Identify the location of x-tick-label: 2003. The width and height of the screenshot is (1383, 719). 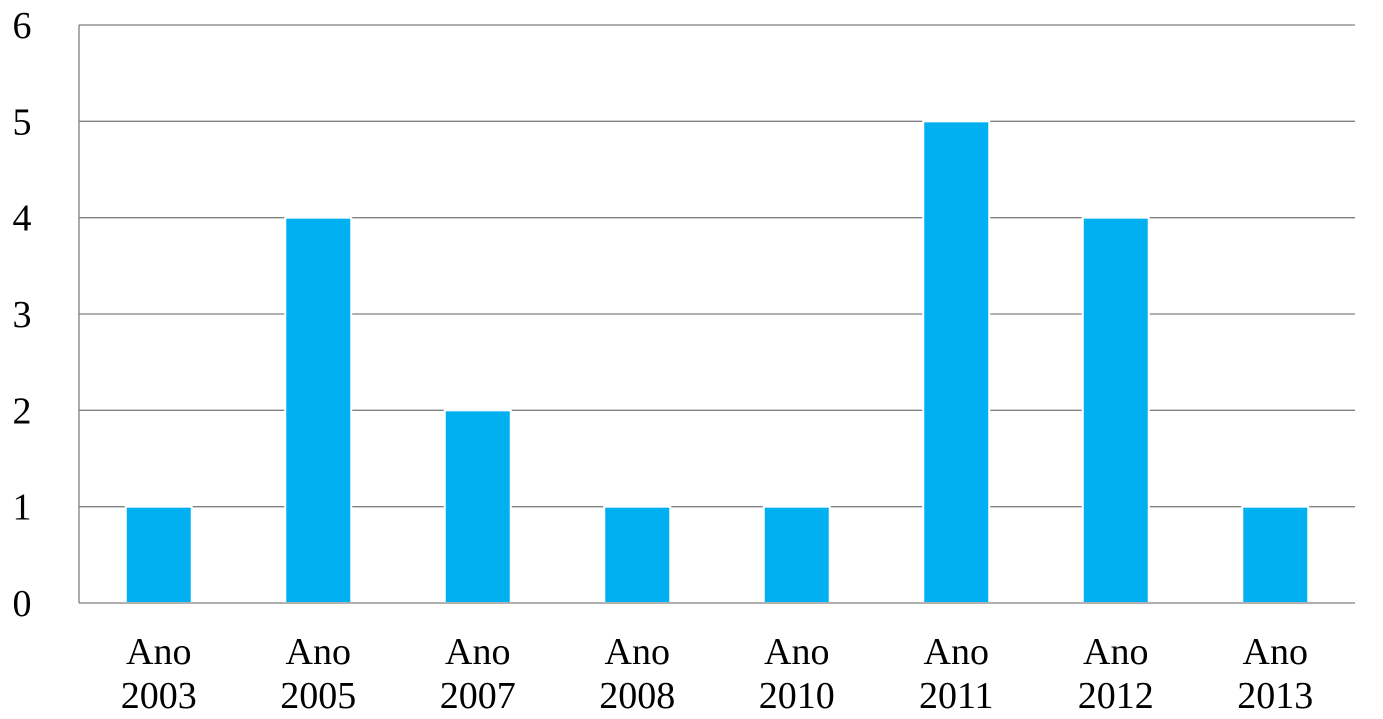
(159, 696).